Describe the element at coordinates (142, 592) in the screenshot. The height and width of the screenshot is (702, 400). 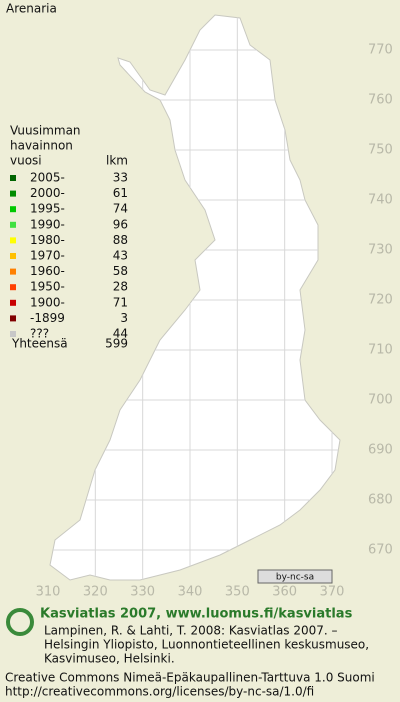
I see `x-tick-label: 330` at that location.